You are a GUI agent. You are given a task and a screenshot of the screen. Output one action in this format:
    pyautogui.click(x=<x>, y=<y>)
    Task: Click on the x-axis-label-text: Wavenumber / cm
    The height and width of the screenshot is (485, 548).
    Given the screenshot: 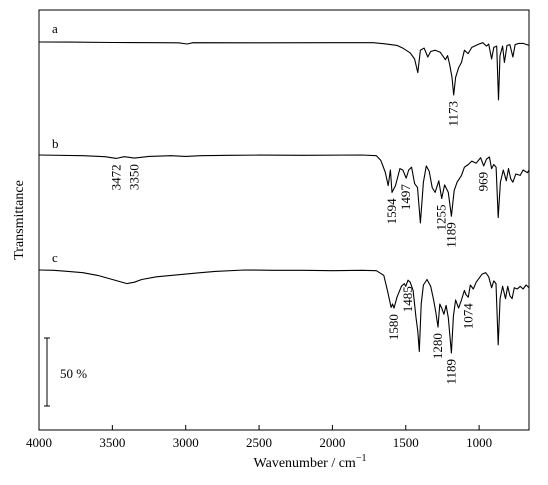 What is the action you would take?
    pyautogui.click(x=305, y=463)
    